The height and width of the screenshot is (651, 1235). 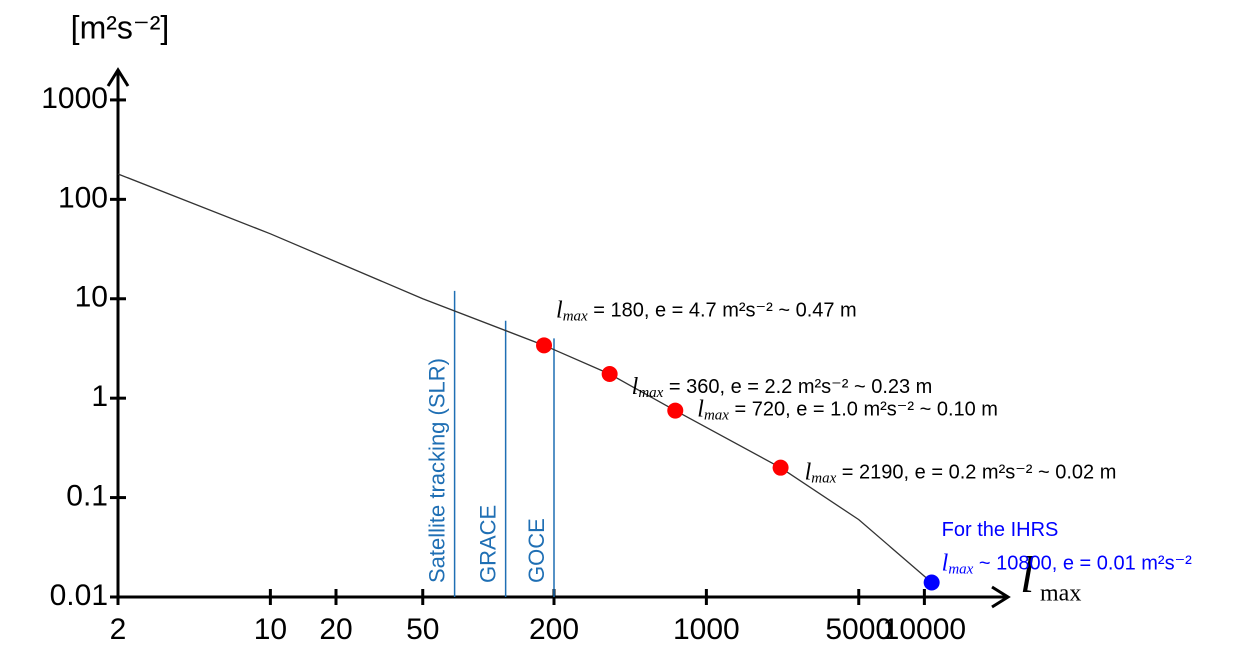 I want to click on y-axis-arrow, so click(x=118, y=77).